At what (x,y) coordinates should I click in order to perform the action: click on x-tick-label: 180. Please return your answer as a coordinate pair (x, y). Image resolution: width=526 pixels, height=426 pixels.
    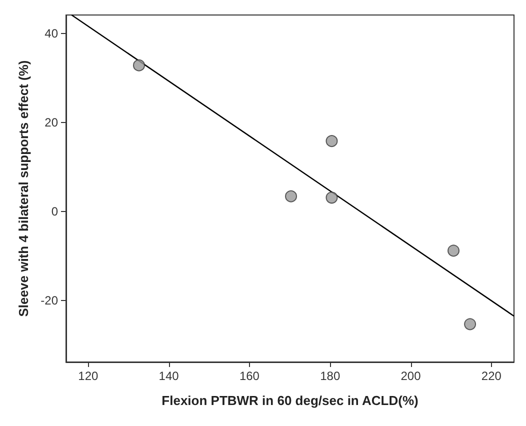
    Looking at the image, I should click on (330, 376).